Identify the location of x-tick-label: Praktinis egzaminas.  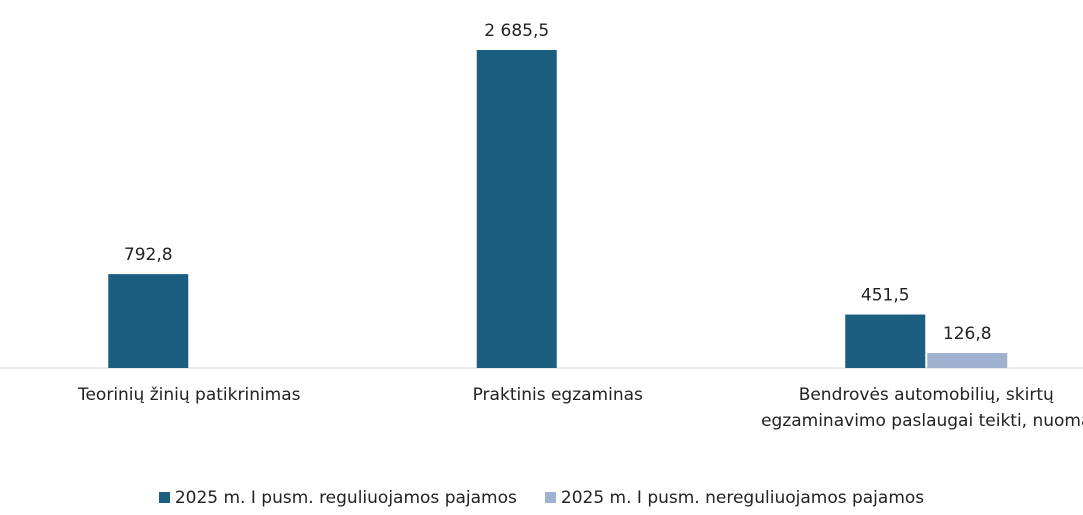
(557, 395).